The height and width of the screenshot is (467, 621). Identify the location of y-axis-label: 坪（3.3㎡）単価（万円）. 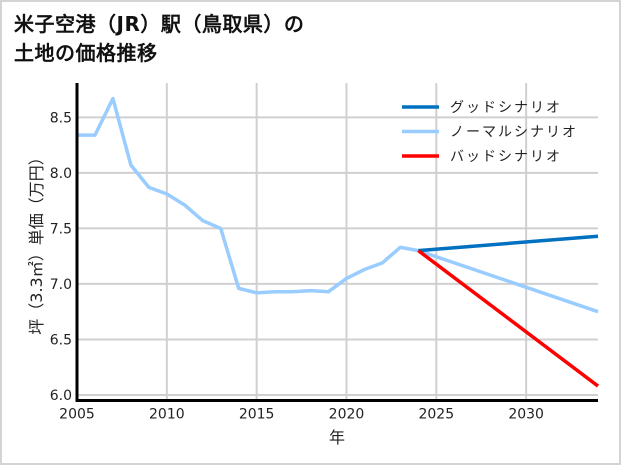
(36, 241).